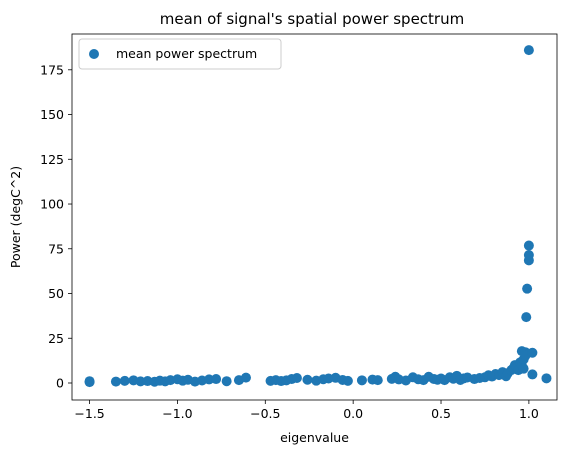  I want to click on x-tick-label: 0.5, so click(441, 413).